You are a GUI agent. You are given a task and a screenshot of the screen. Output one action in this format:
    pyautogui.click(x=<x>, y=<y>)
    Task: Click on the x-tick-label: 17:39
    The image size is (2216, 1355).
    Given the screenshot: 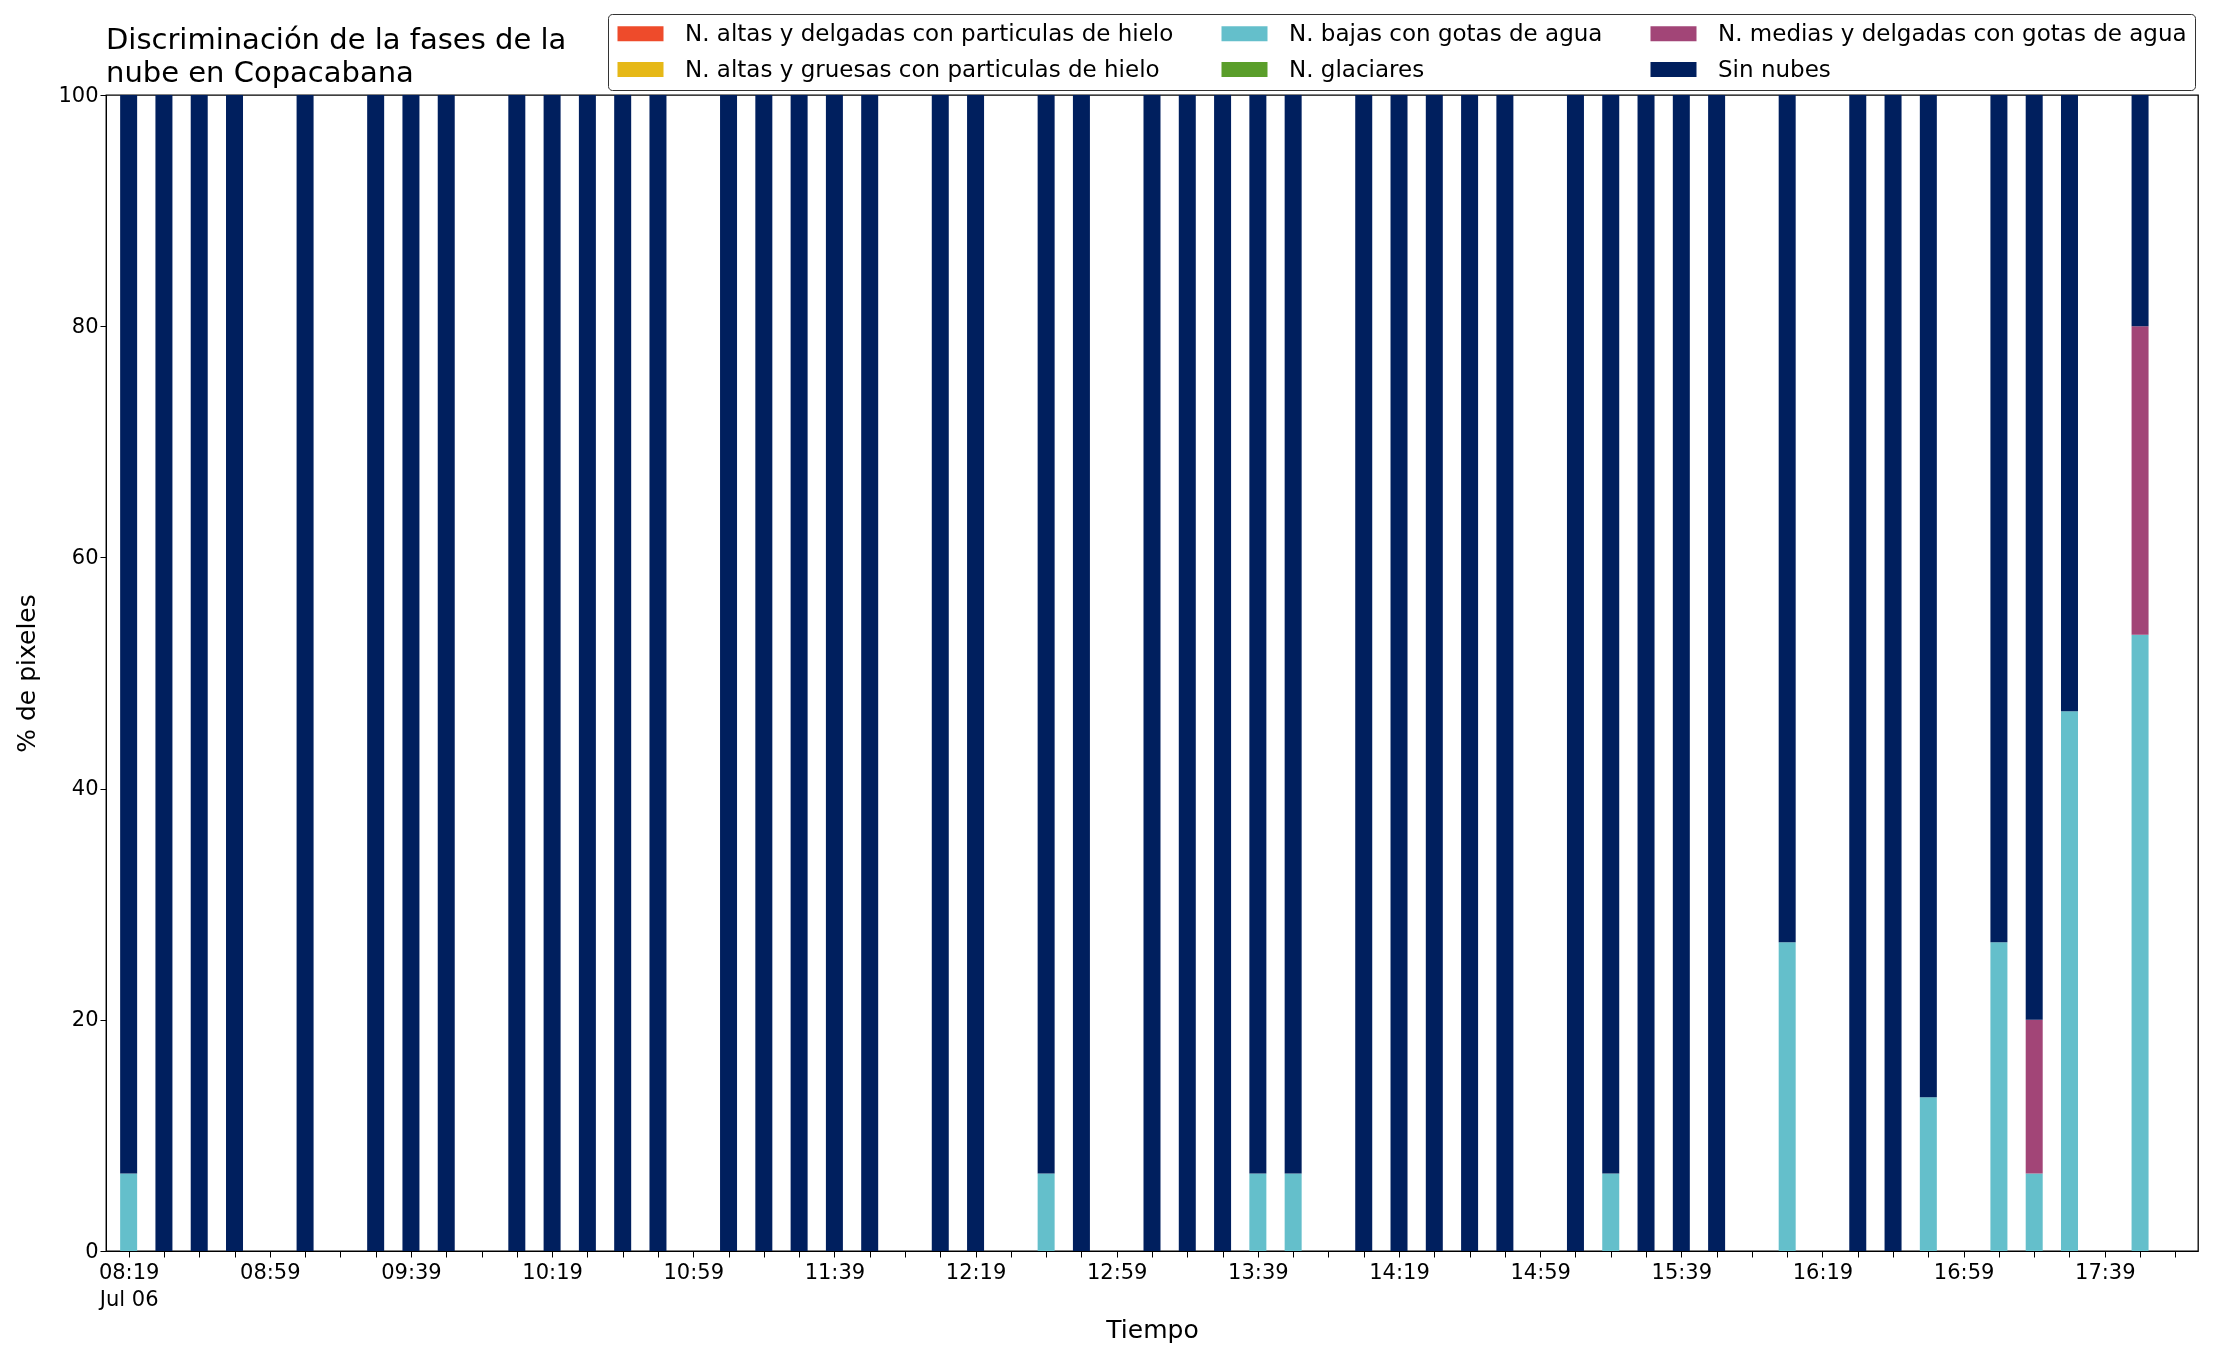 What is the action you would take?
    pyautogui.click(x=2105, y=1271)
    